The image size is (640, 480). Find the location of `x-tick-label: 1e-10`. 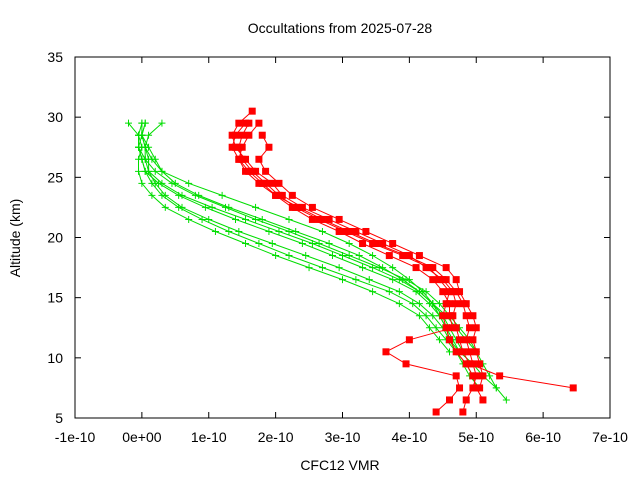

x-tick-label: 1e-10 is located at coordinates (209, 437).